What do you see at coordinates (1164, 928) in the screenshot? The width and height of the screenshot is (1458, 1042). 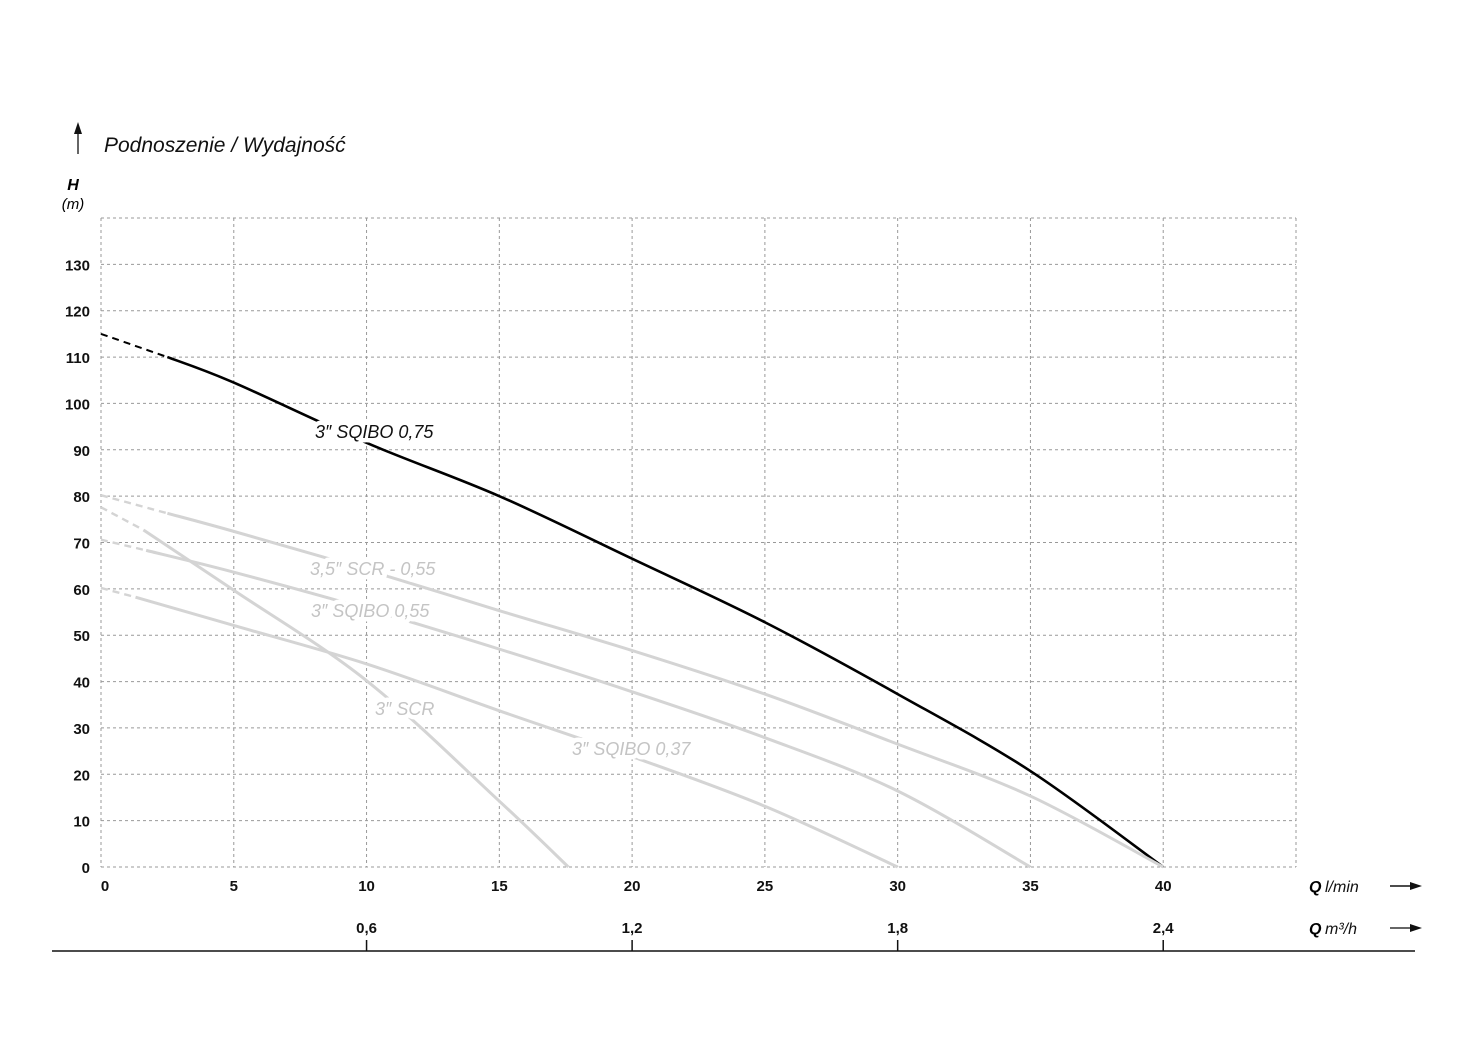 I see `x2-tick-label: 2,4` at bounding box center [1164, 928].